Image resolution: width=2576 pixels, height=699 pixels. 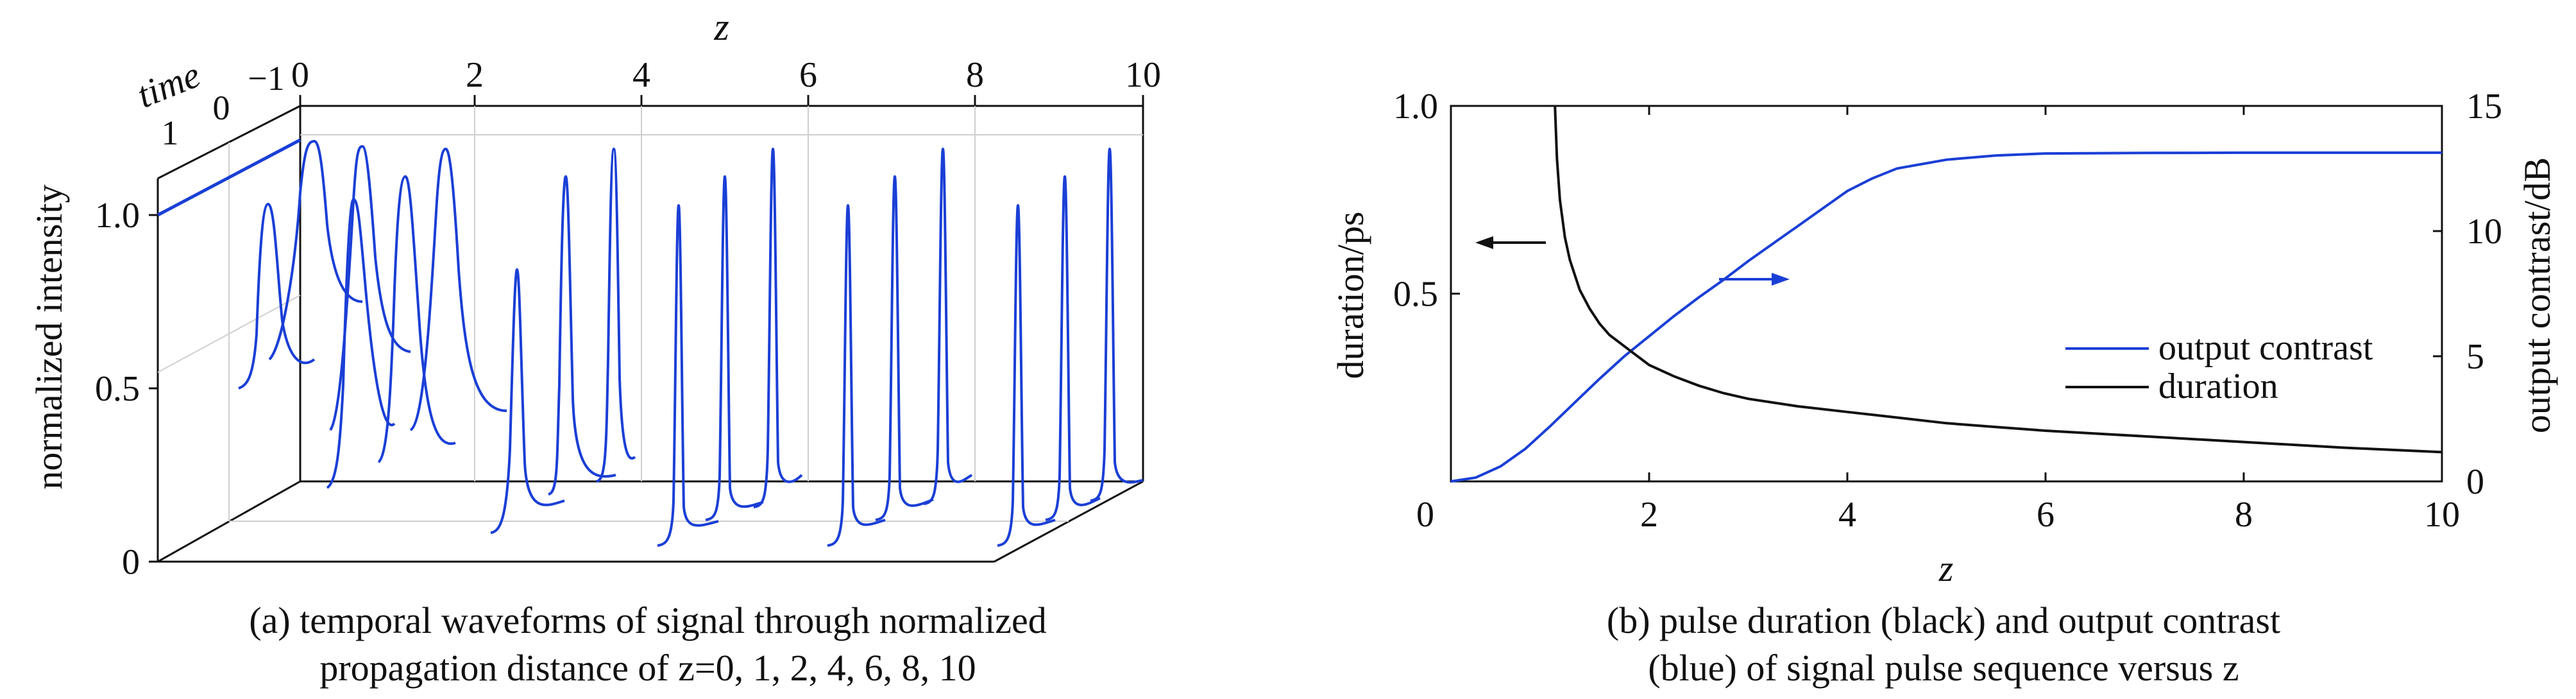 I want to click on y-right-tick-label: 10, so click(x=2484, y=232).